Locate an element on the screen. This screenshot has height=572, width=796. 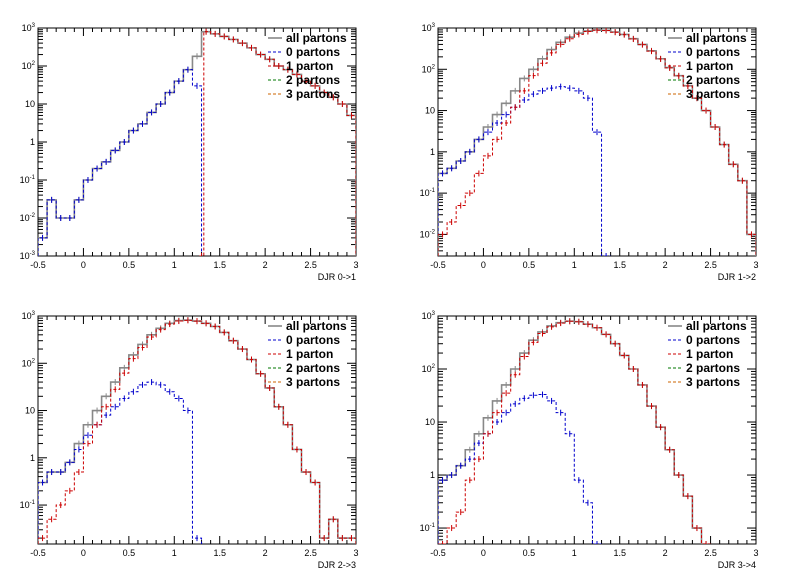
series-group is located at coordinates (574, 431).